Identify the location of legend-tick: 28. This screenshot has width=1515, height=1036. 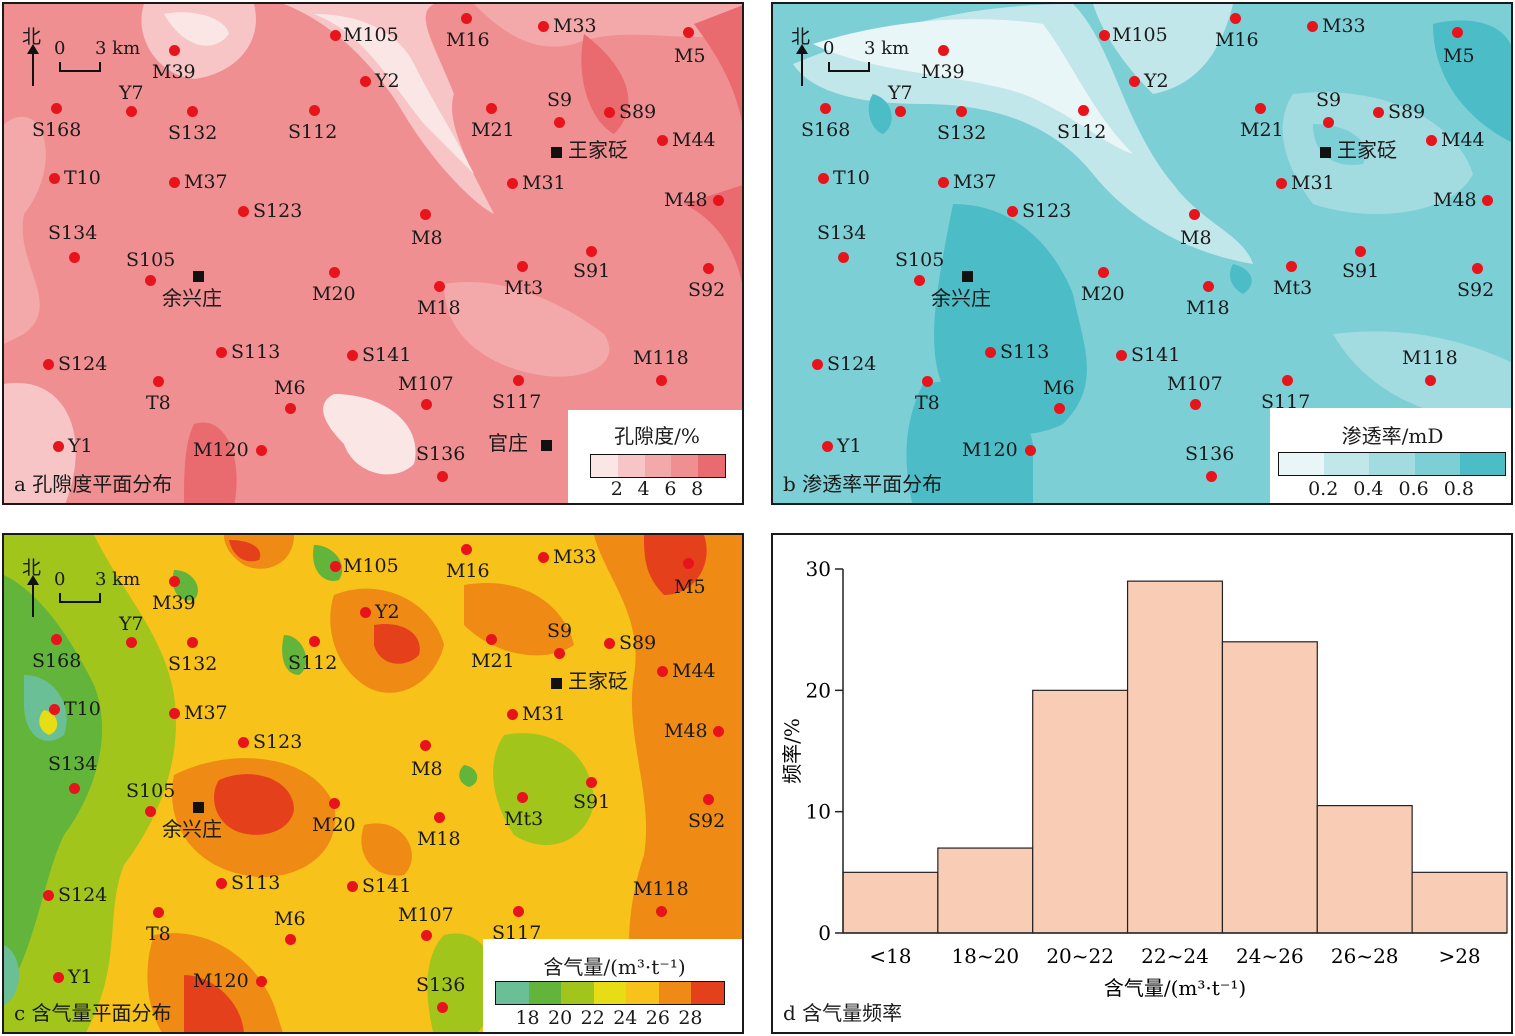
(690, 1018).